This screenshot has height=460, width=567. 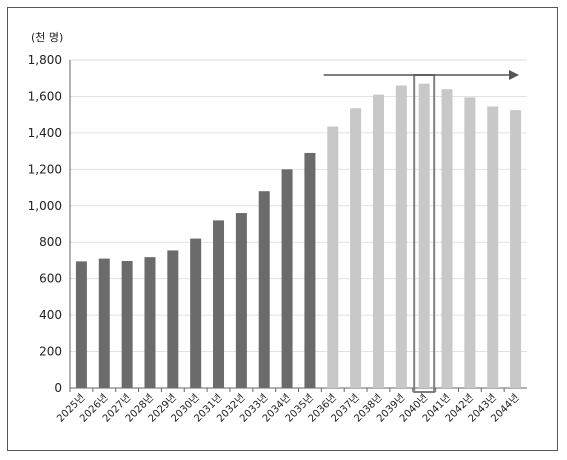 I want to click on y-tick-label: 800, so click(x=50, y=242).